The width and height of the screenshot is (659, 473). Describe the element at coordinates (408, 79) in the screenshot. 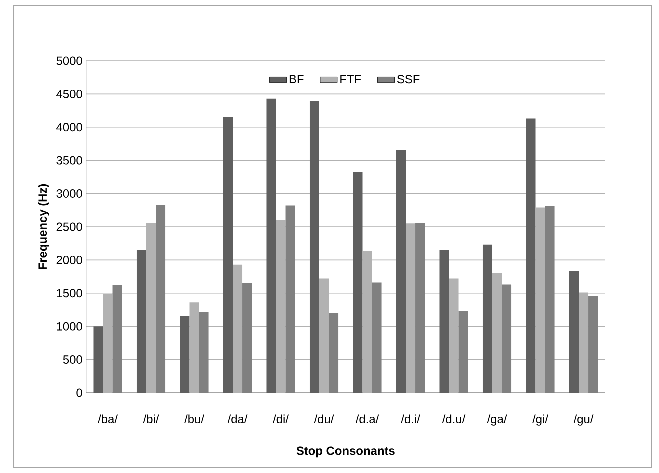

I see `legend-label: SSF` at that location.